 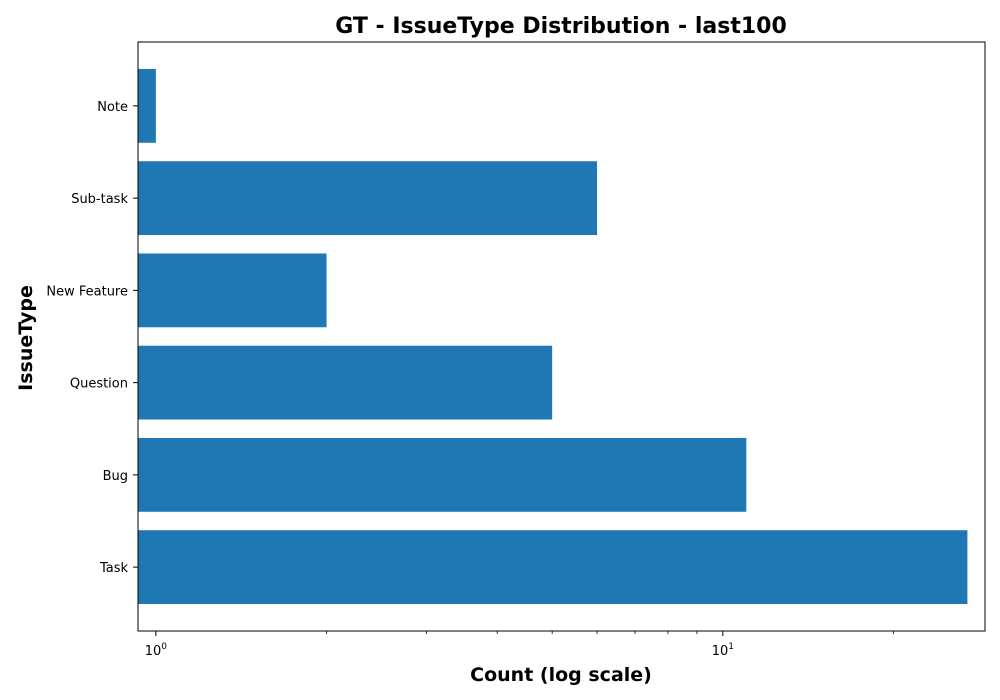 What do you see at coordinates (345, 382) in the screenshot?
I see `bar-question` at bounding box center [345, 382].